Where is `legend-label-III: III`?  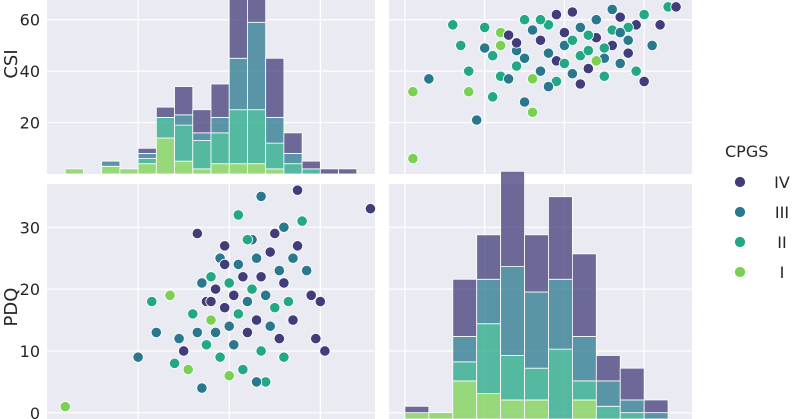
legend-label-III: III is located at coordinates (782, 212).